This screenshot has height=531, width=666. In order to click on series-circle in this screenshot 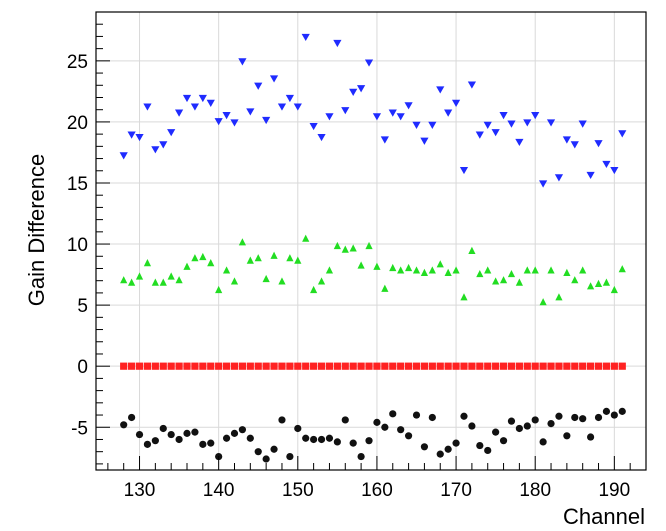, I will do `click(373, 435)`.